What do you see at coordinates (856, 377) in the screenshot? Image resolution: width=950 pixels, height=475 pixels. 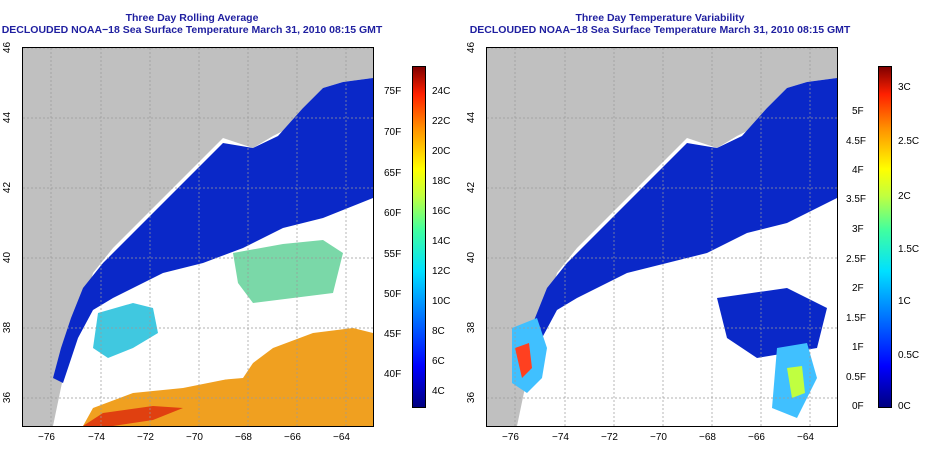 I see `right-cbar-f-0-5: 0.5F` at bounding box center [856, 377].